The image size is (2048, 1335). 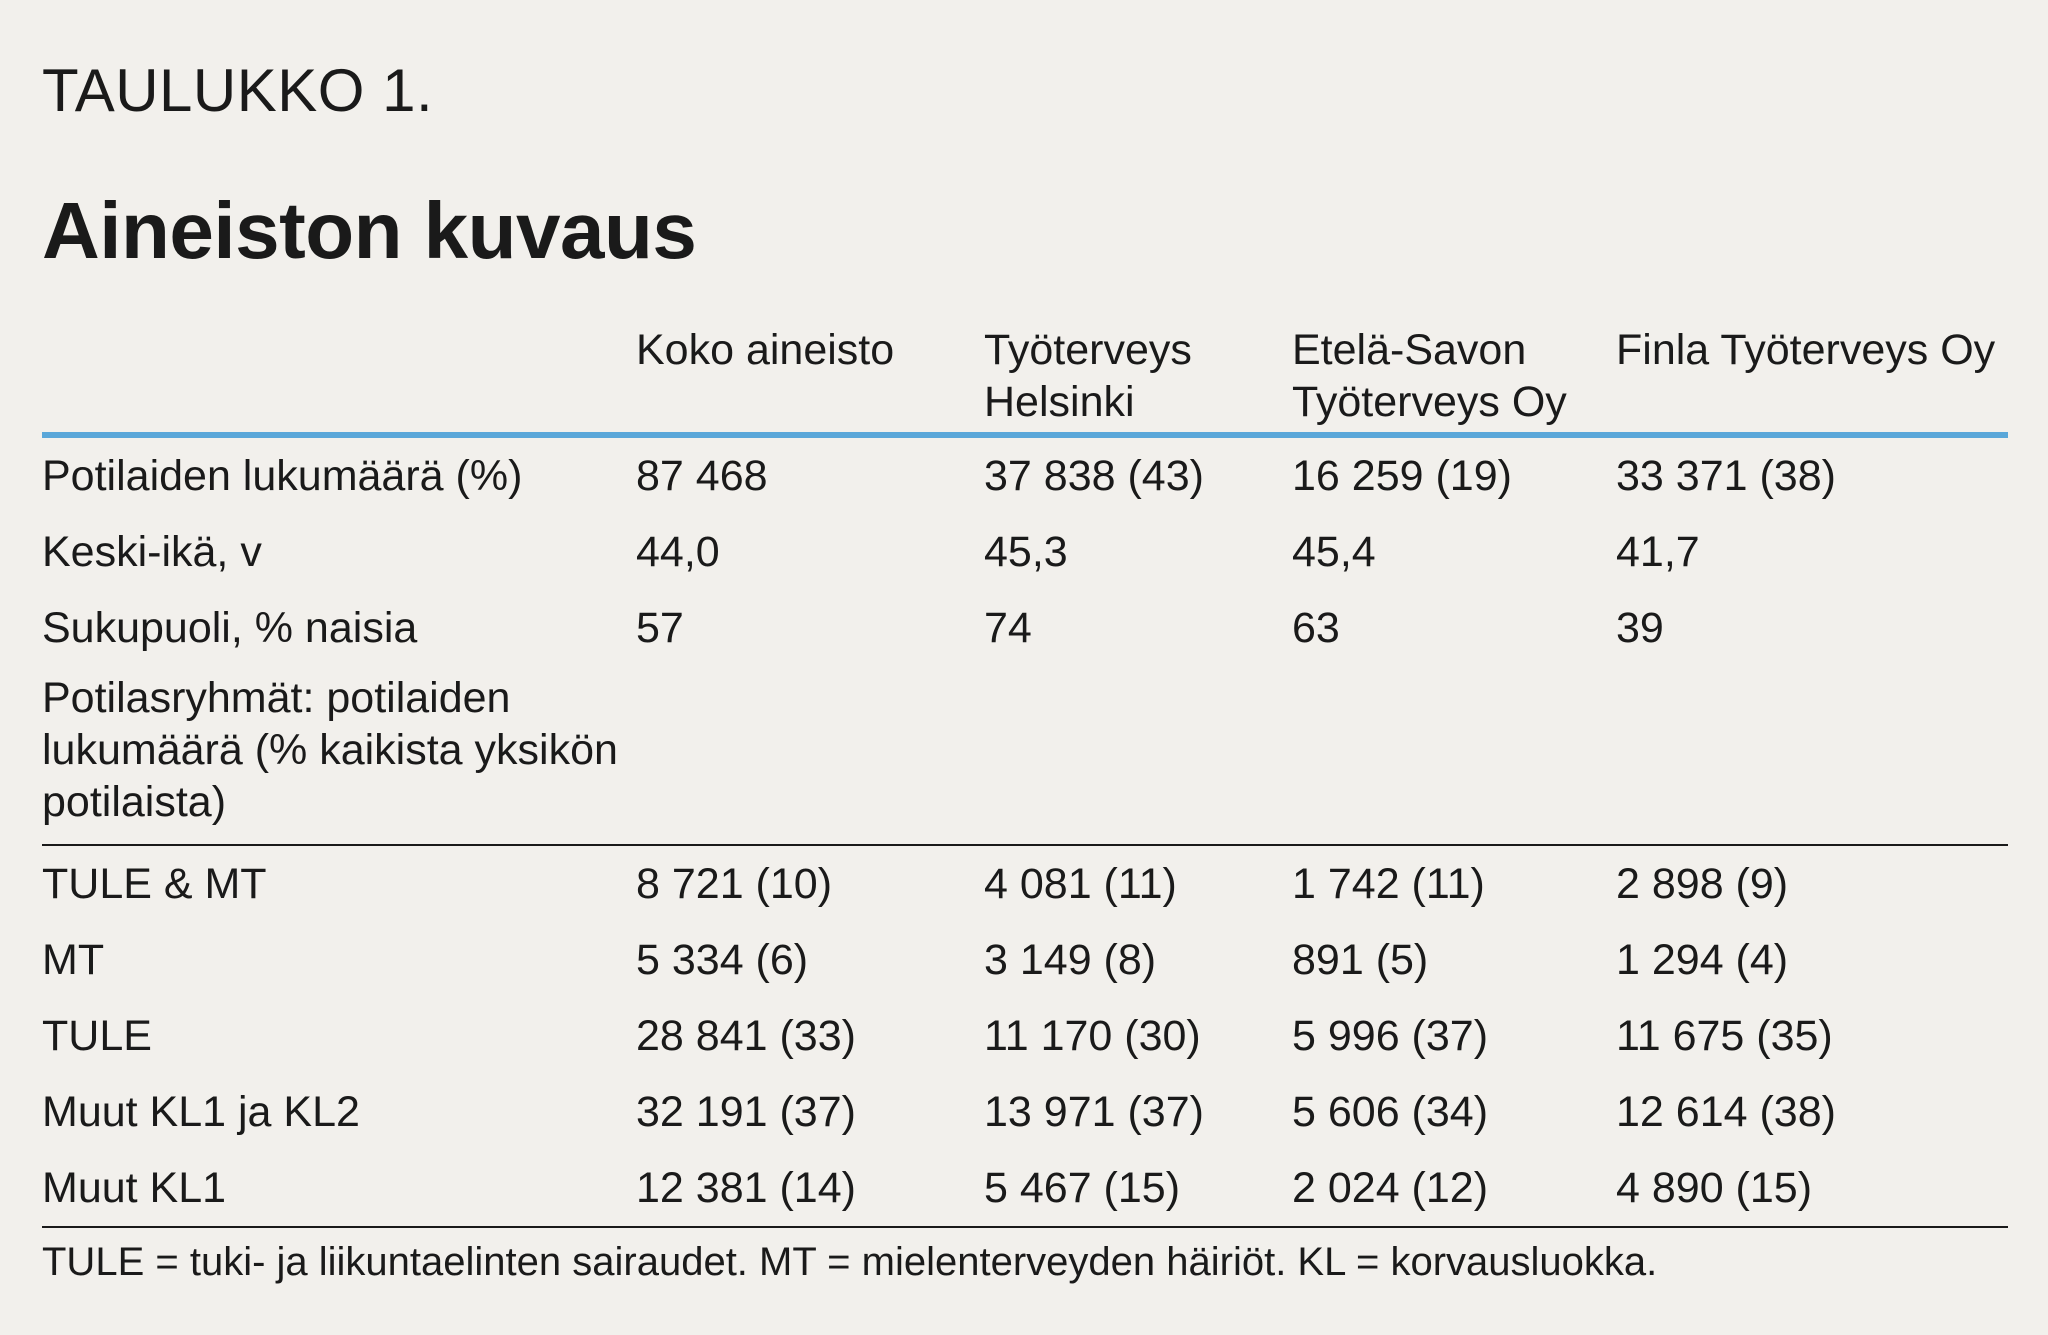 I want to click on row-label: Muut KL1, so click(x=134, y=1188).